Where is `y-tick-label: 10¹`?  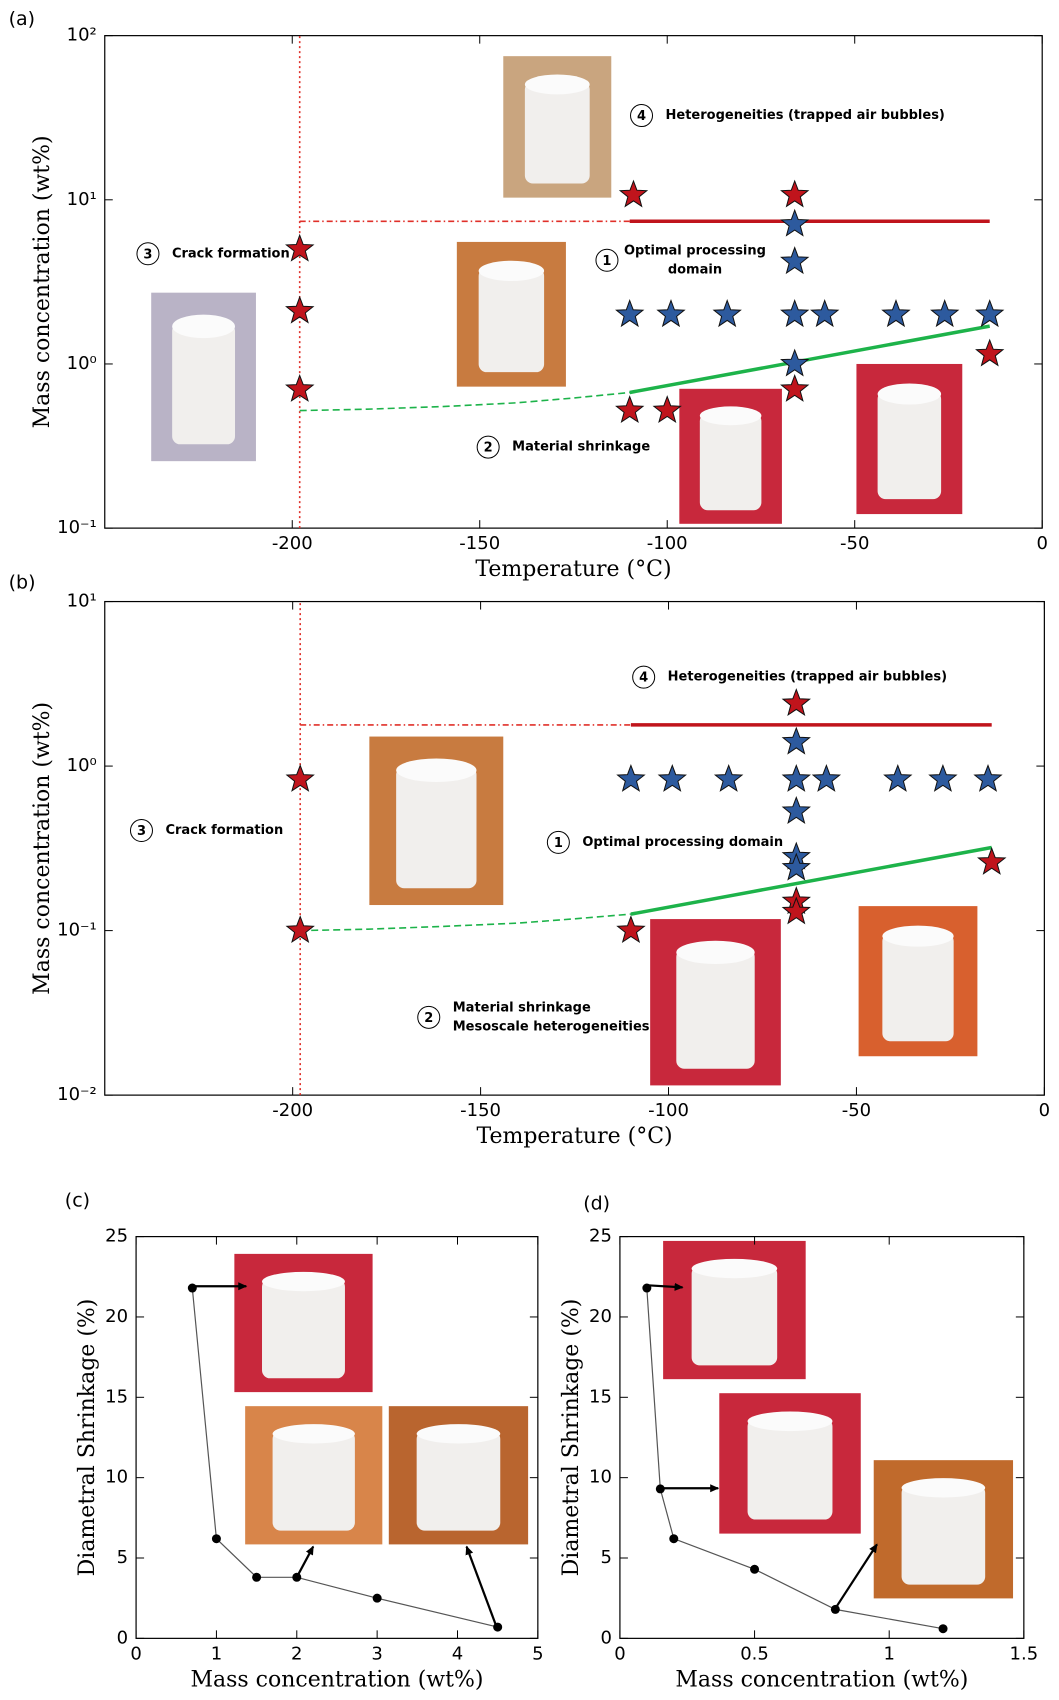 y-tick-label: 10¹ is located at coordinates (82, 601).